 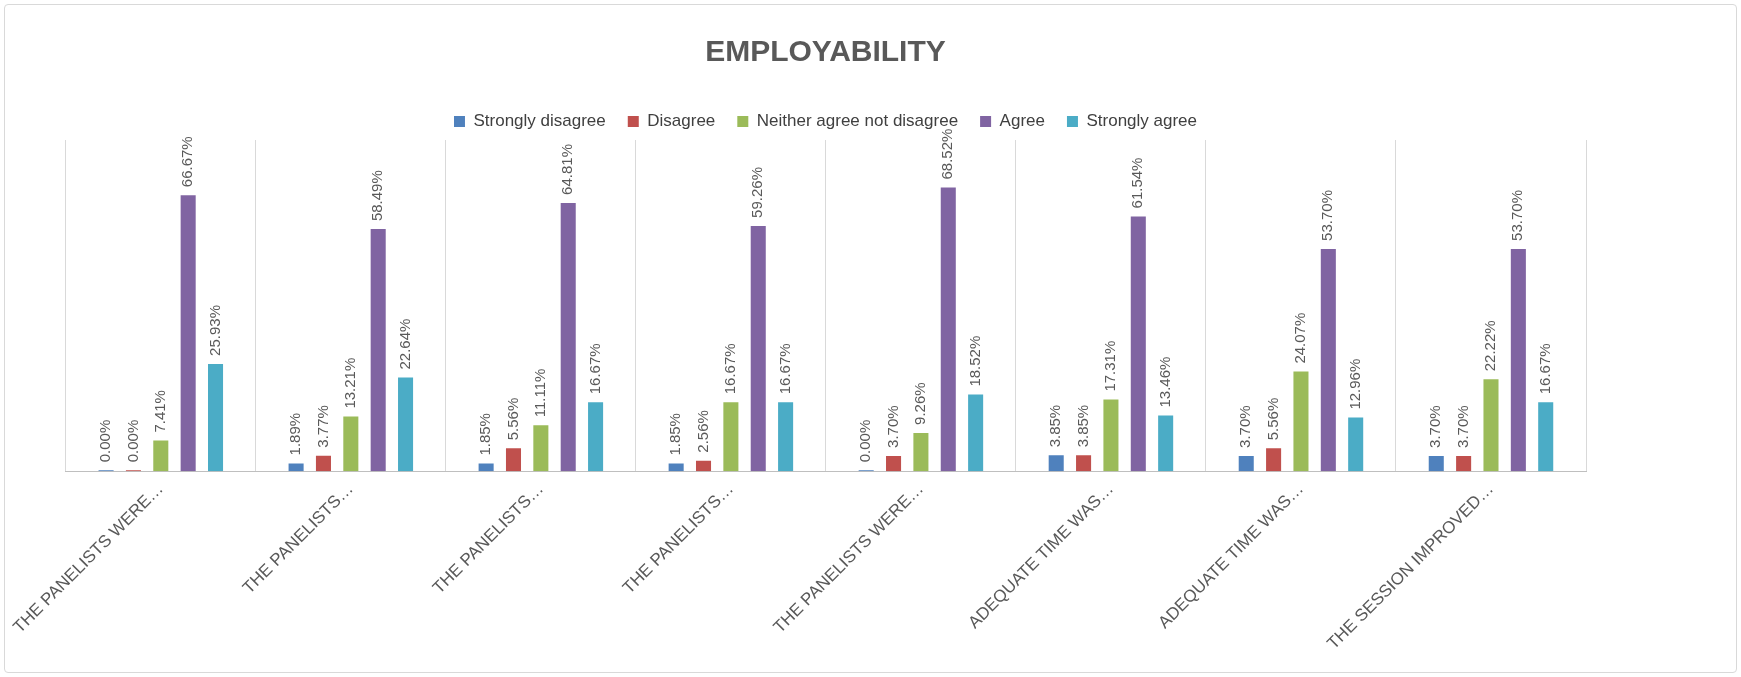 I want to click on data-label: 13.21%, so click(x=349, y=383).